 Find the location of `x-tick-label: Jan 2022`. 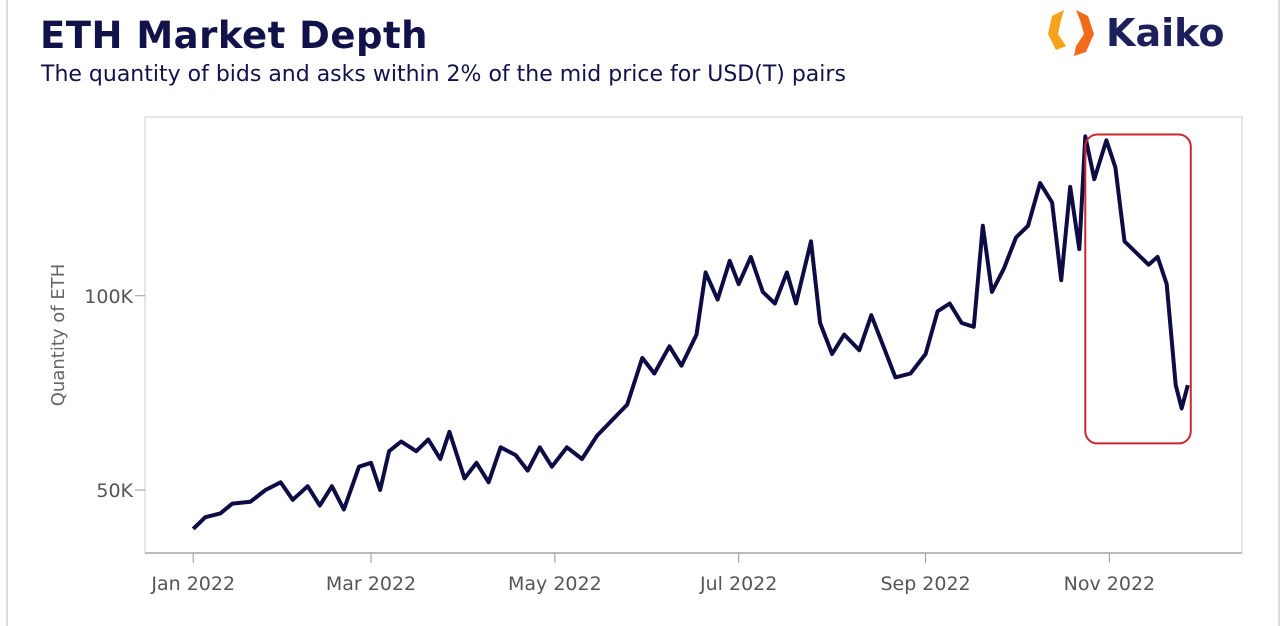

x-tick-label: Jan 2022 is located at coordinates (192, 584).